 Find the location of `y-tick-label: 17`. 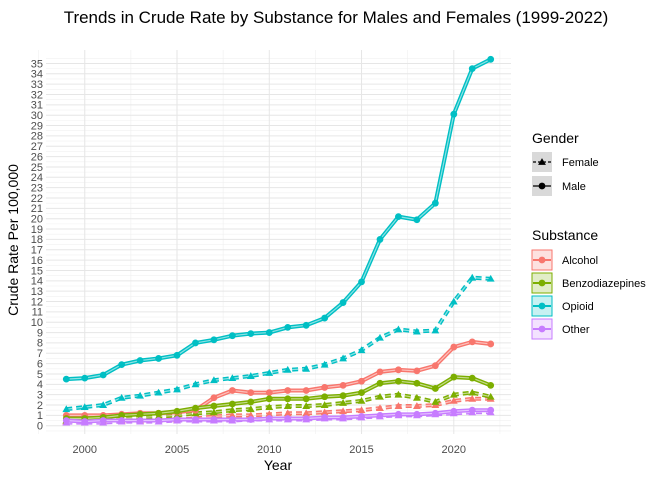

y-tick-label: 17 is located at coordinates (37, 251).